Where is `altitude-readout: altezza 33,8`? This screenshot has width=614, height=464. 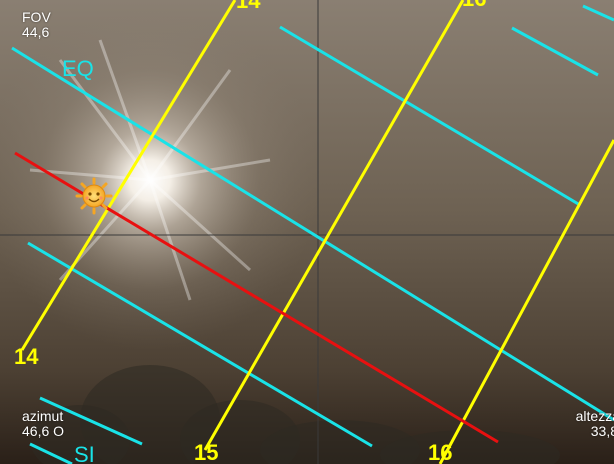
altitude-readout: altezza 33,8 is located at coordinates (587, 424).